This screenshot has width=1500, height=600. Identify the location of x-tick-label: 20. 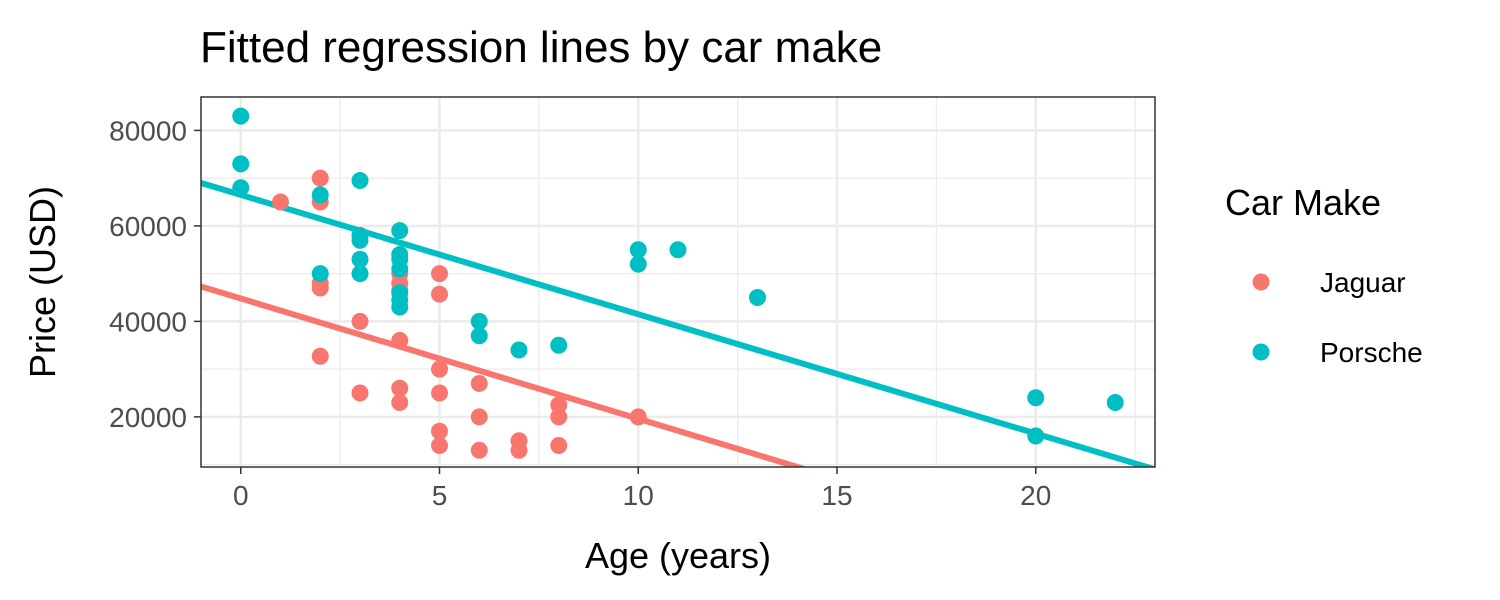
(1035, 495).